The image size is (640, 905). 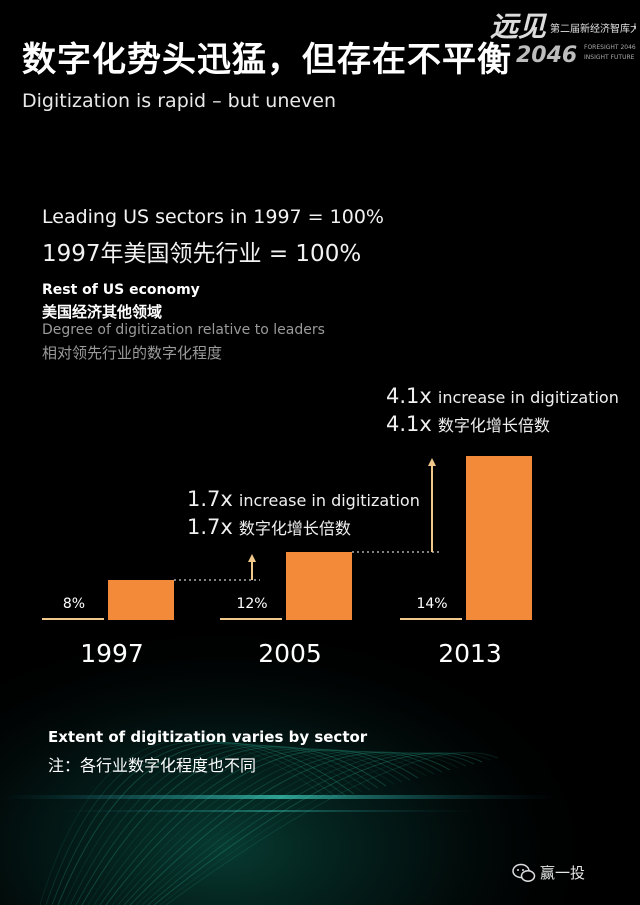 I want to click on wechat-account-name: 赢一投, so click(x=563, y=873).